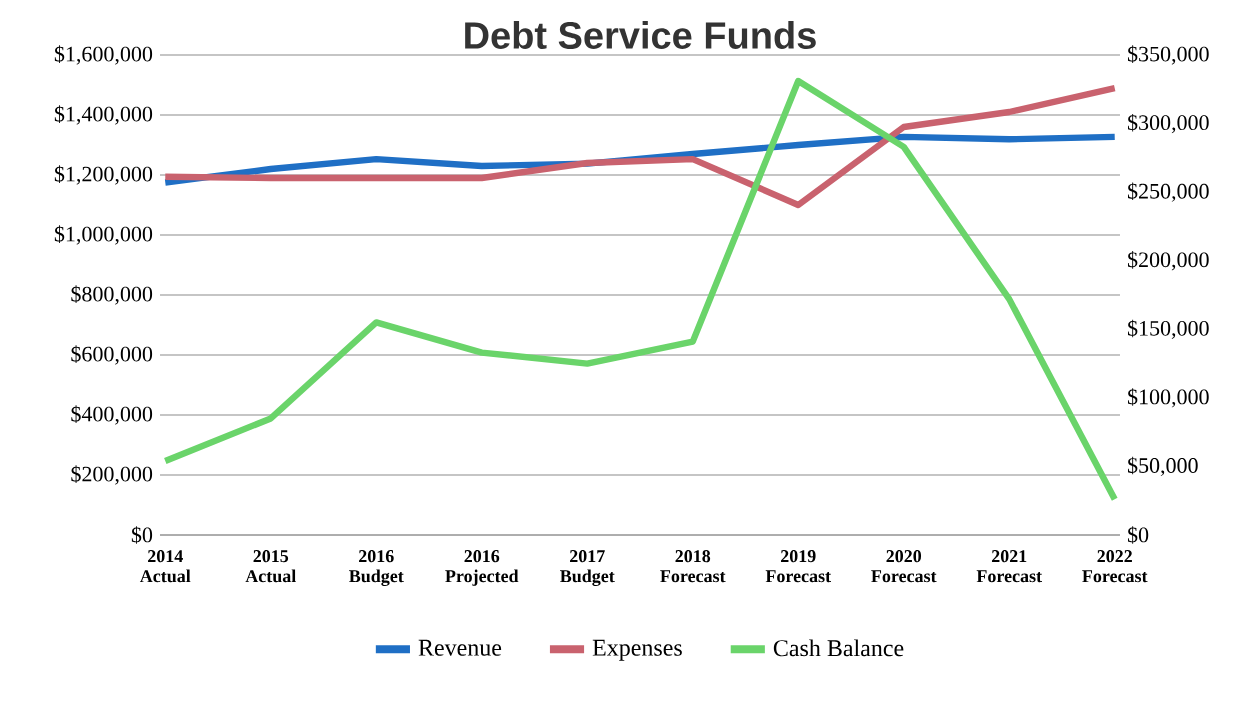 The height and width of the screenshot is (725, 1249). What do you see at coordinates (1168, 55) in the screenshot?
I see `y2-tick-label: $350,000` at bounding box center [1168, 55].